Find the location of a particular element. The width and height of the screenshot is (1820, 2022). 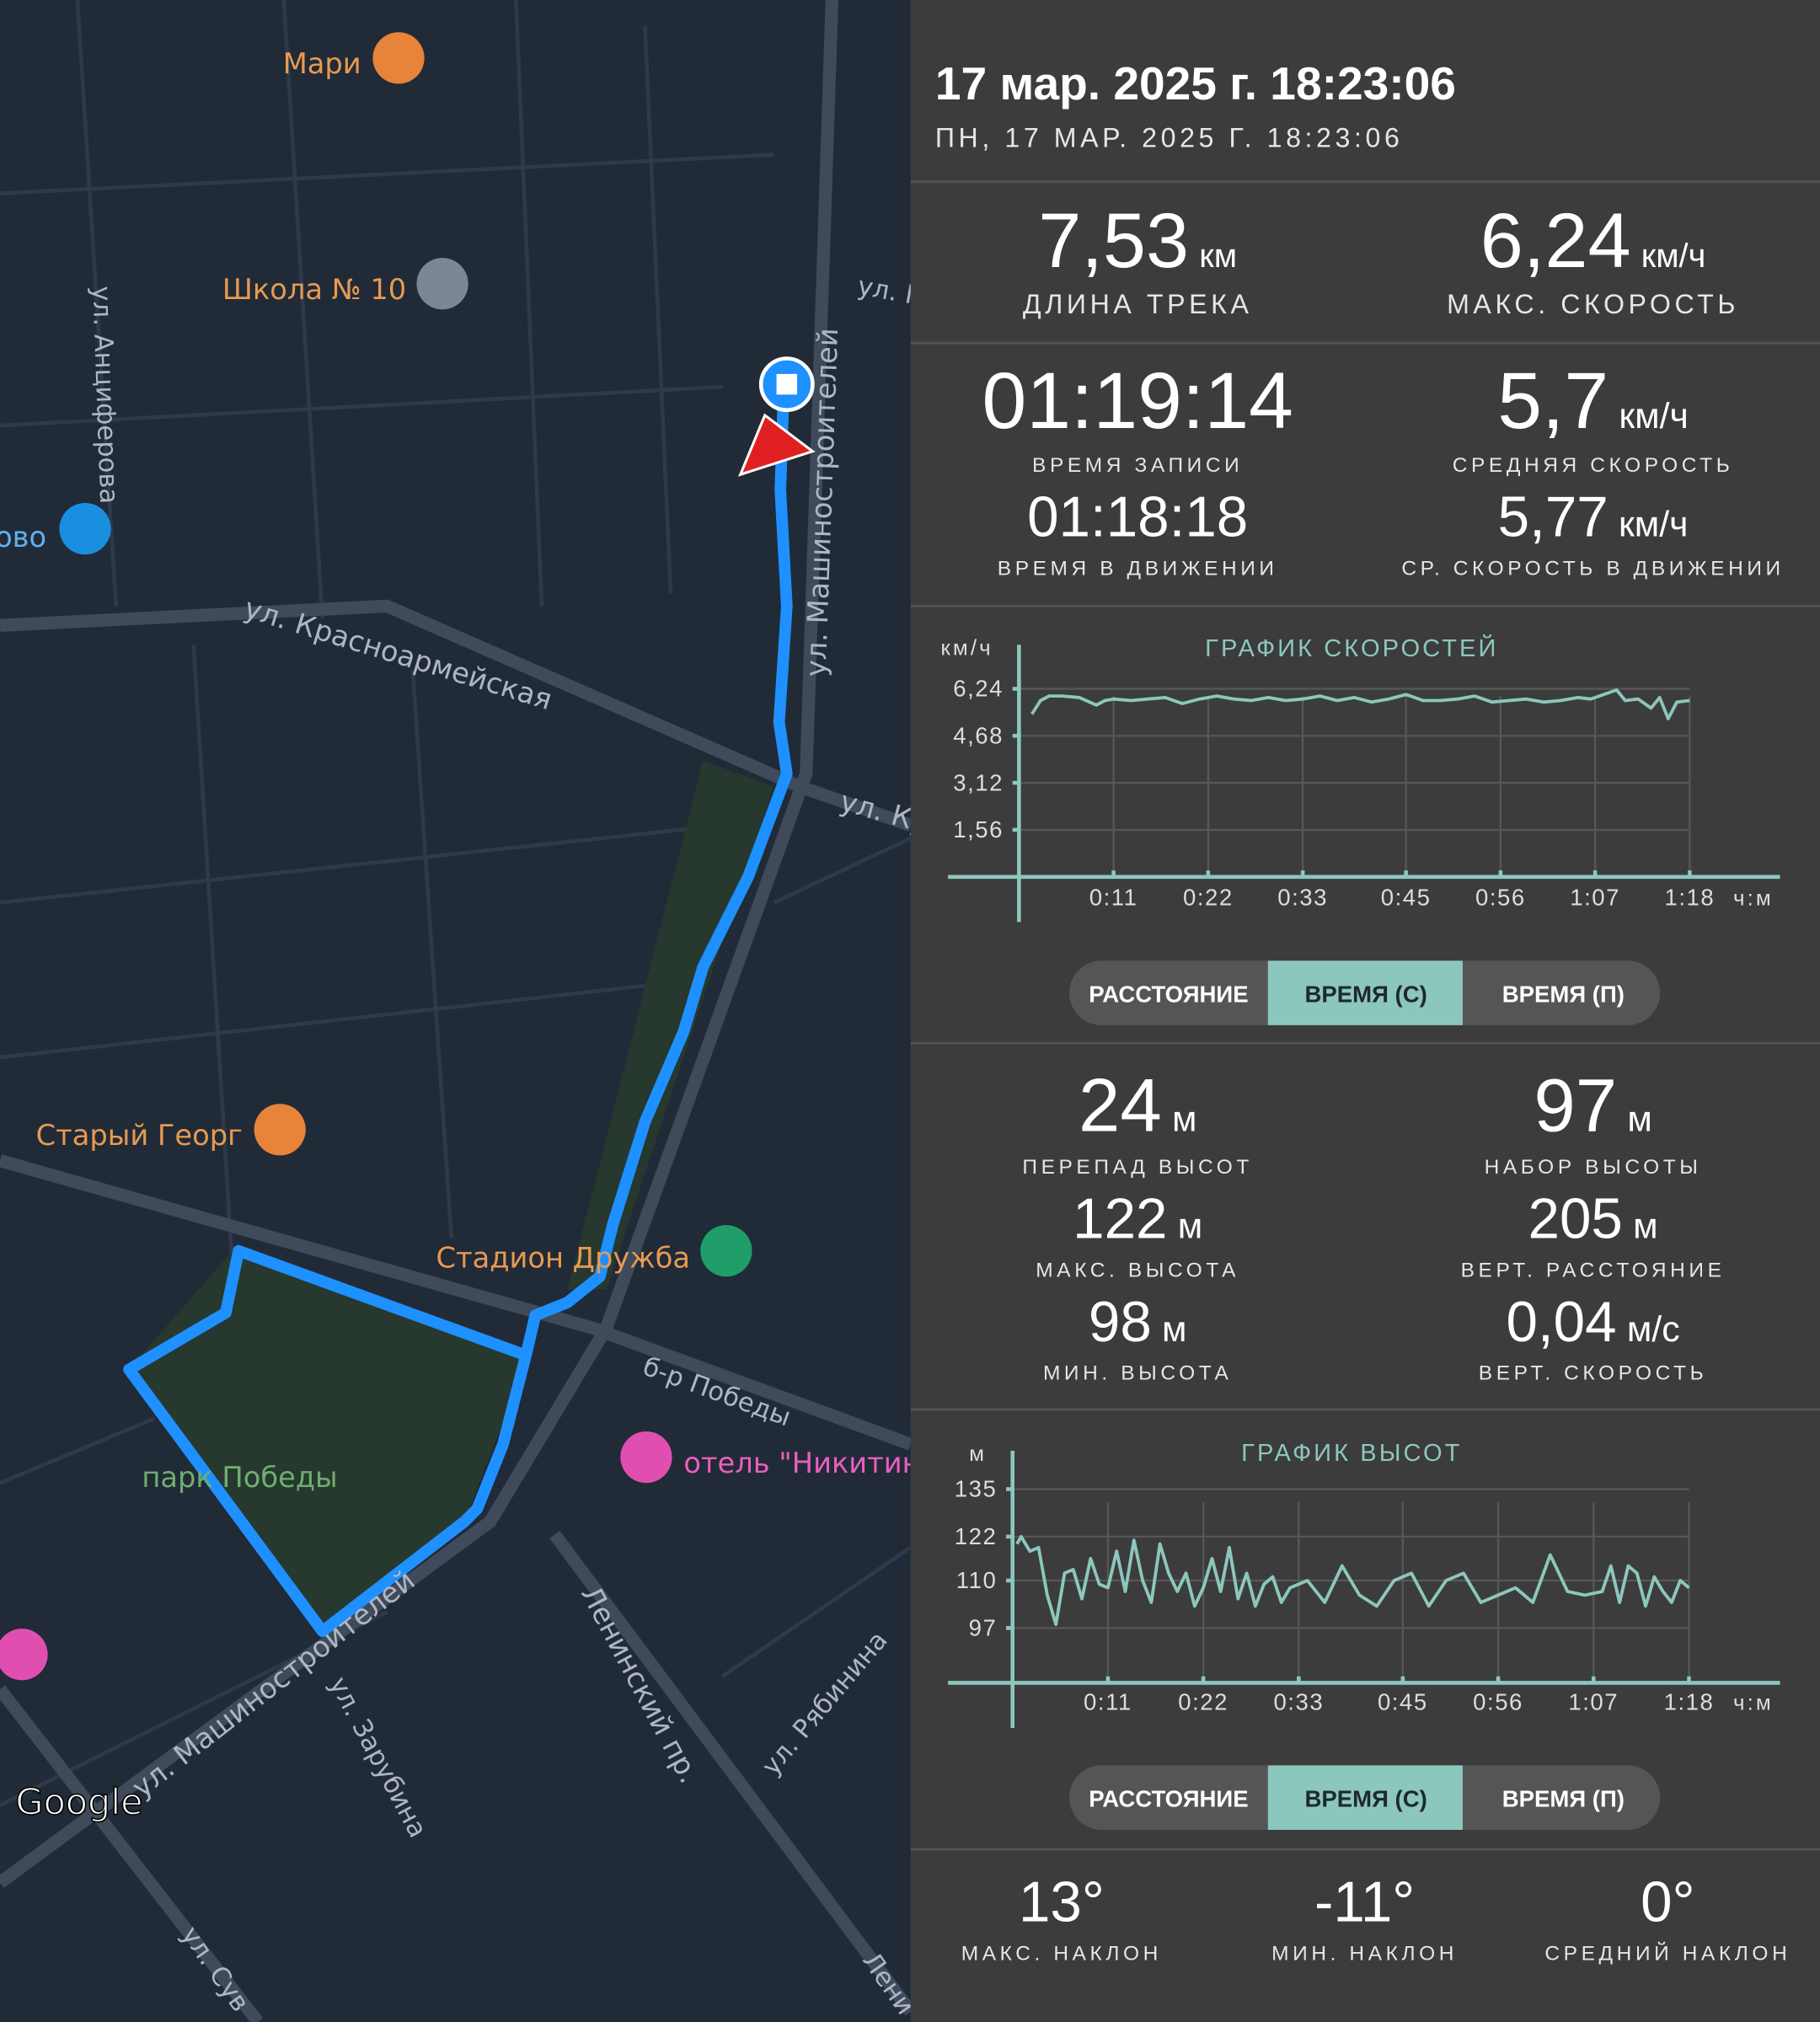

stat-unit: км is located at coordinates (1218, 256).